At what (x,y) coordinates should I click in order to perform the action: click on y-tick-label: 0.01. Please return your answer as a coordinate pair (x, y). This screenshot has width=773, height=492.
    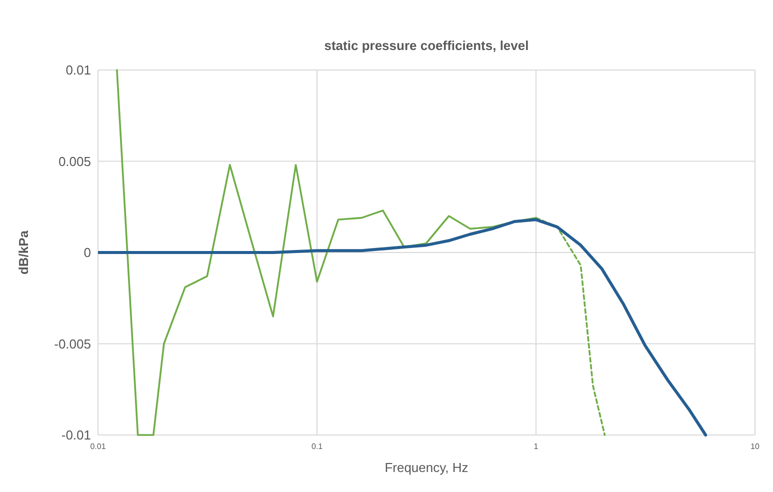
    Looking at the image, I should click on (78, 70).